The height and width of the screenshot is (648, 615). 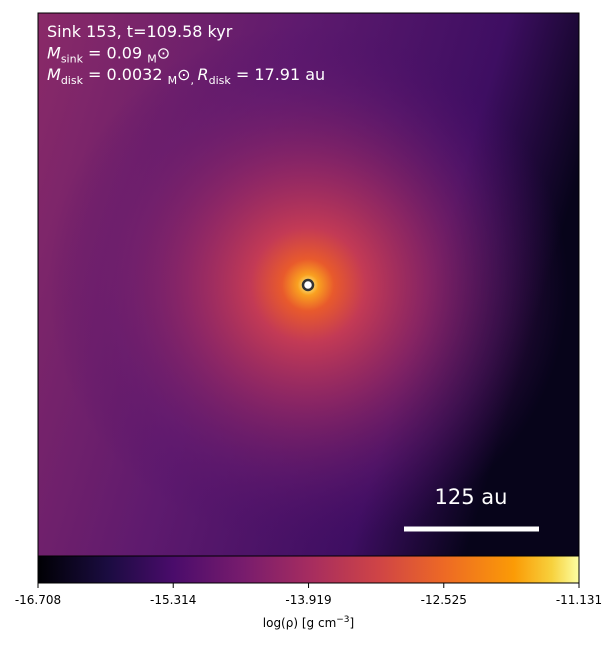 What do you see at coordinates (300, 623) in the screenshot?
I see `colorbar-label-text: log(ρ) [g cm` at bounding box center [300, 623].